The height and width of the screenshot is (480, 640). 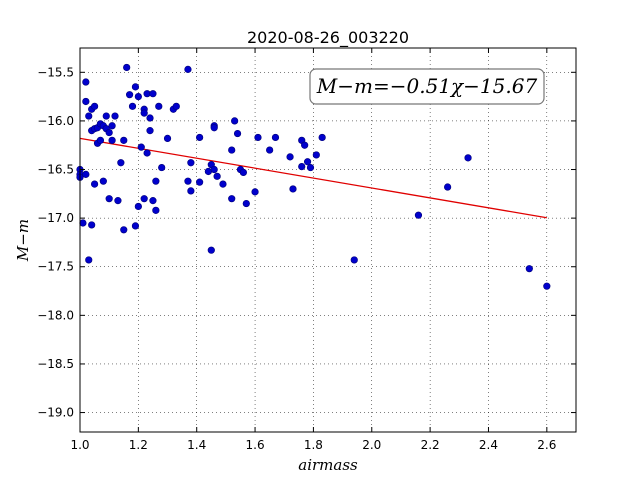 What do you see at coordinates (79, 445) in the screenshot?
I see `x-tick-label: 1.0` at bounding box center [79, 445].